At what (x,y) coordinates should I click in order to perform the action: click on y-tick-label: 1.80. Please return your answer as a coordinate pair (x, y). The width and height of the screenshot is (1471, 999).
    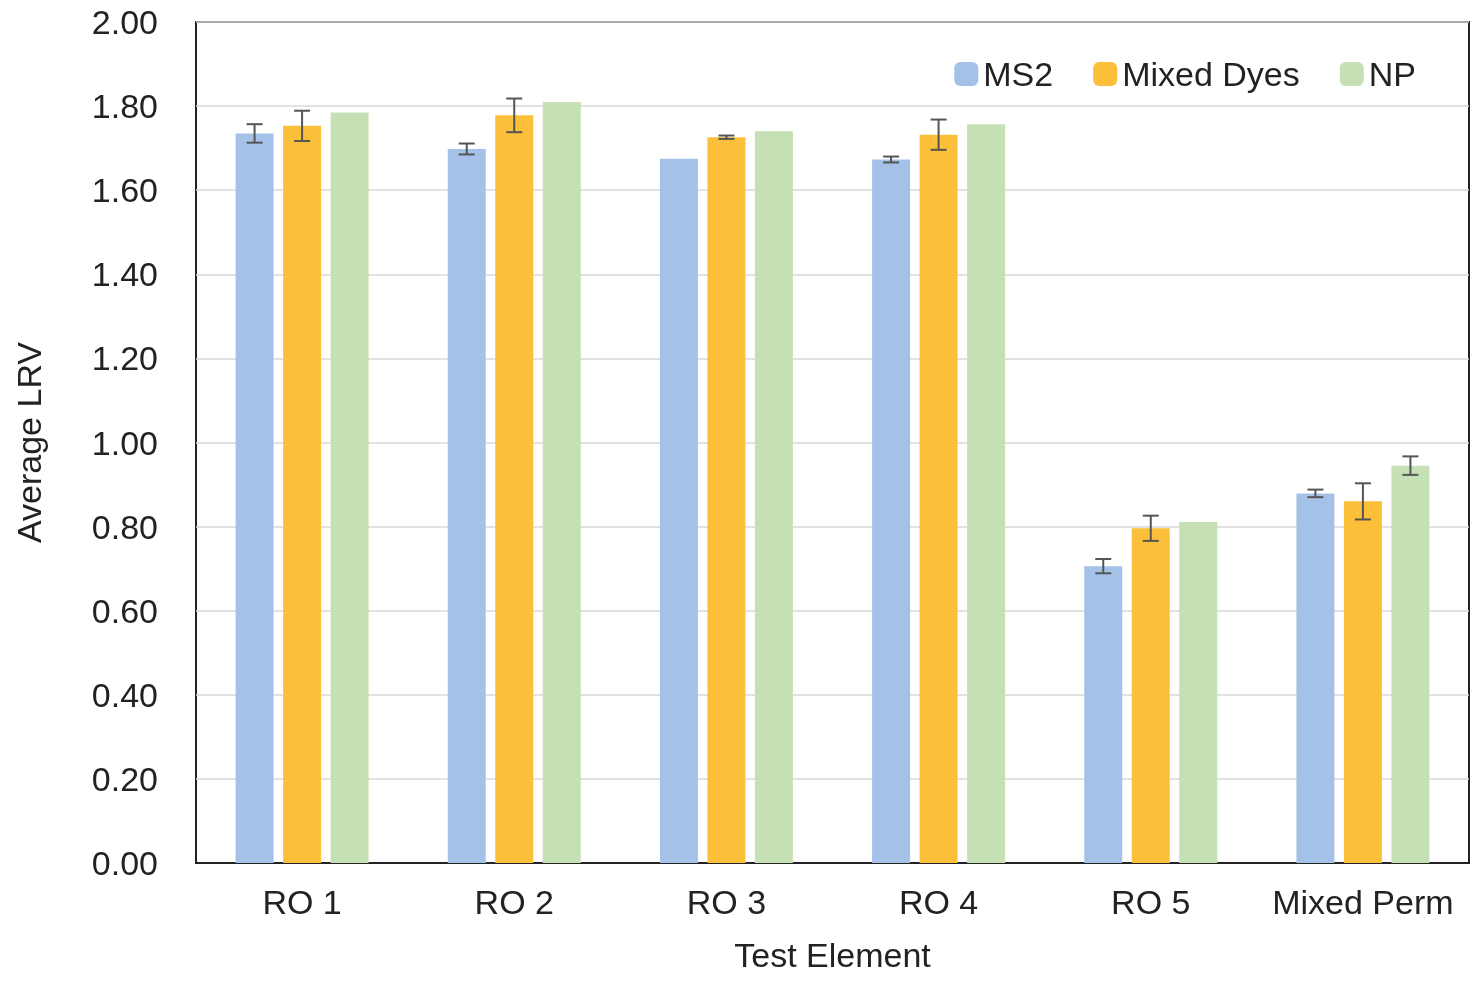
    Looking at the image, I should click on (124, 106).